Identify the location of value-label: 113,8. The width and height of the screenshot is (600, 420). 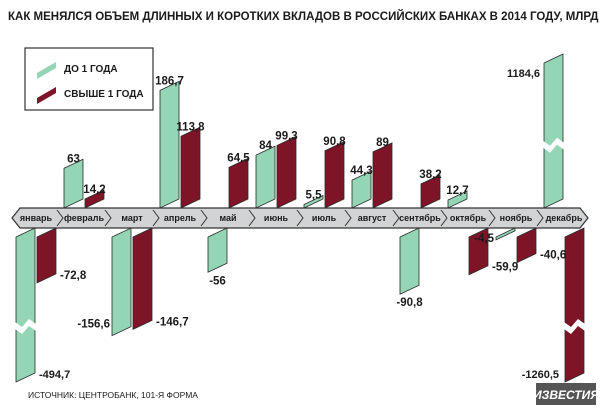
(190, 127).